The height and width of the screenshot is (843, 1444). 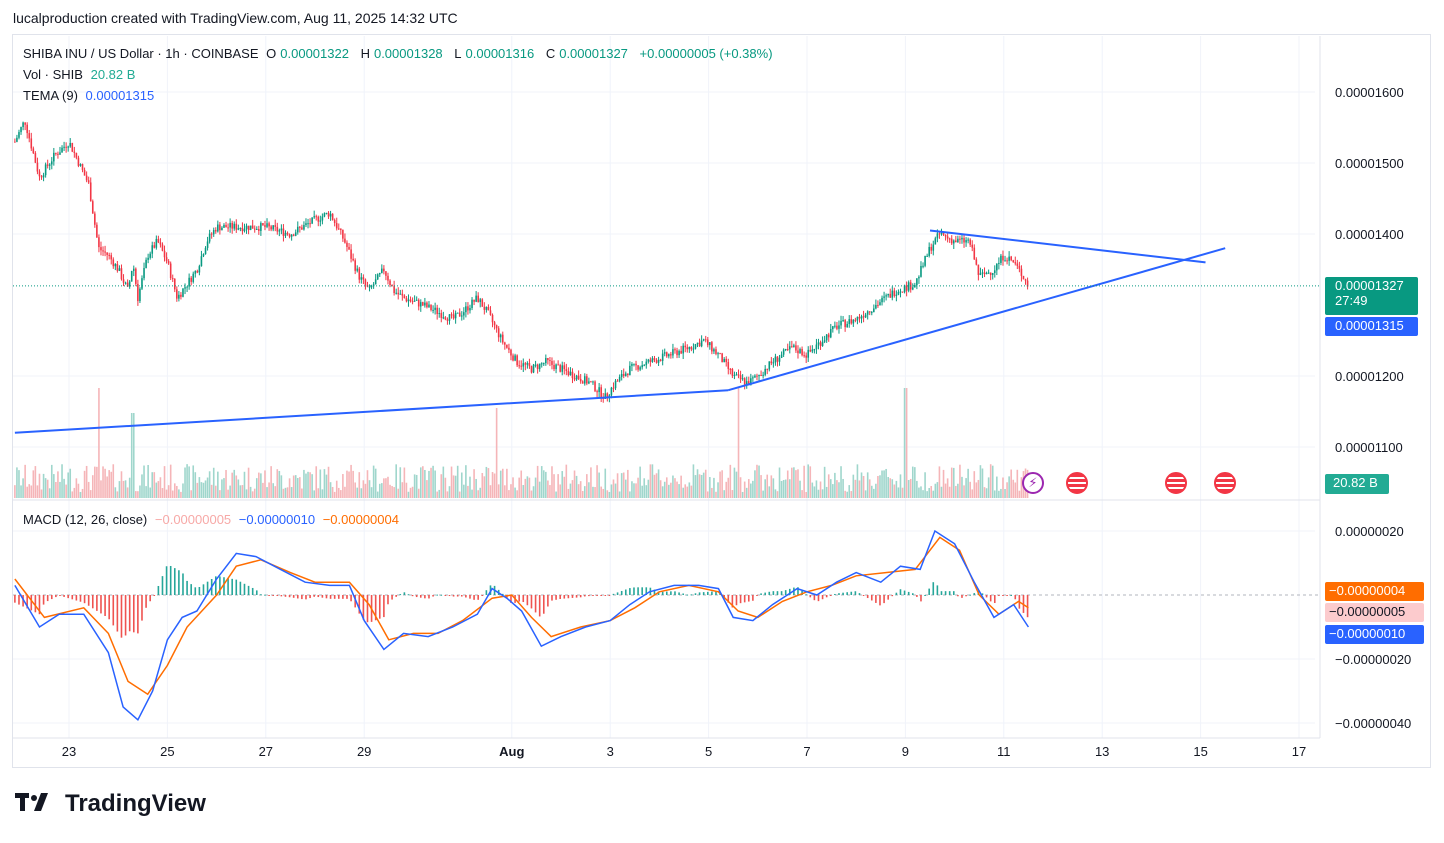 What do you see at coordinates (90, 95) in the screenshot?
I see `tema-legend: TEMA (9) 0.00001315` at bounding box center [90, 95].